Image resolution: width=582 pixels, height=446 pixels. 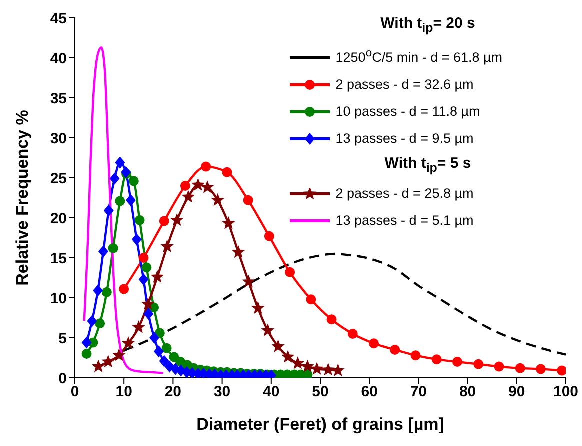 I want to click on annotation: With t$_{ip}$= 5 s, so click(x=428, y=165).